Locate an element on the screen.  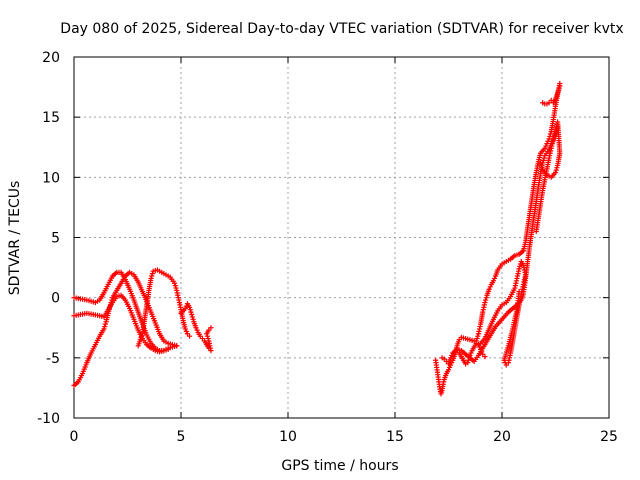
series-track-e is located at coordinates (196, 327).